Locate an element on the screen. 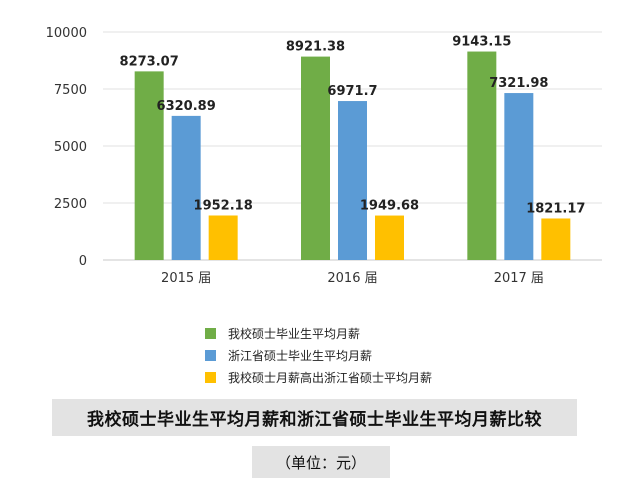  data-label: 9143.15 is located at coordinates (481, 42).